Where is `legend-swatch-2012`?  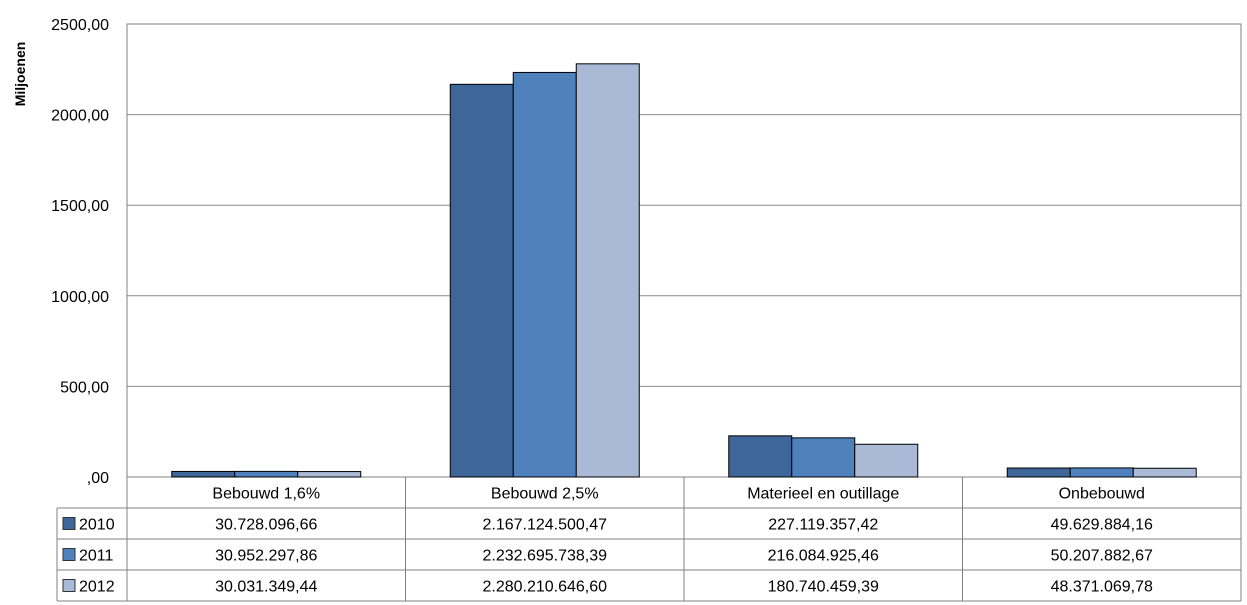 legend-swatch-2012 is located at coordinates (69, 585).